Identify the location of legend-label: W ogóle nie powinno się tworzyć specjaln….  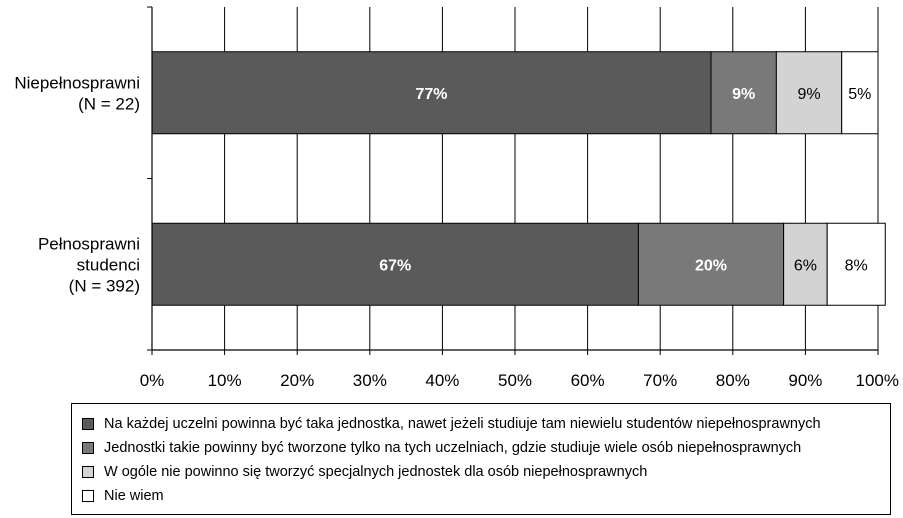
(376, 472).